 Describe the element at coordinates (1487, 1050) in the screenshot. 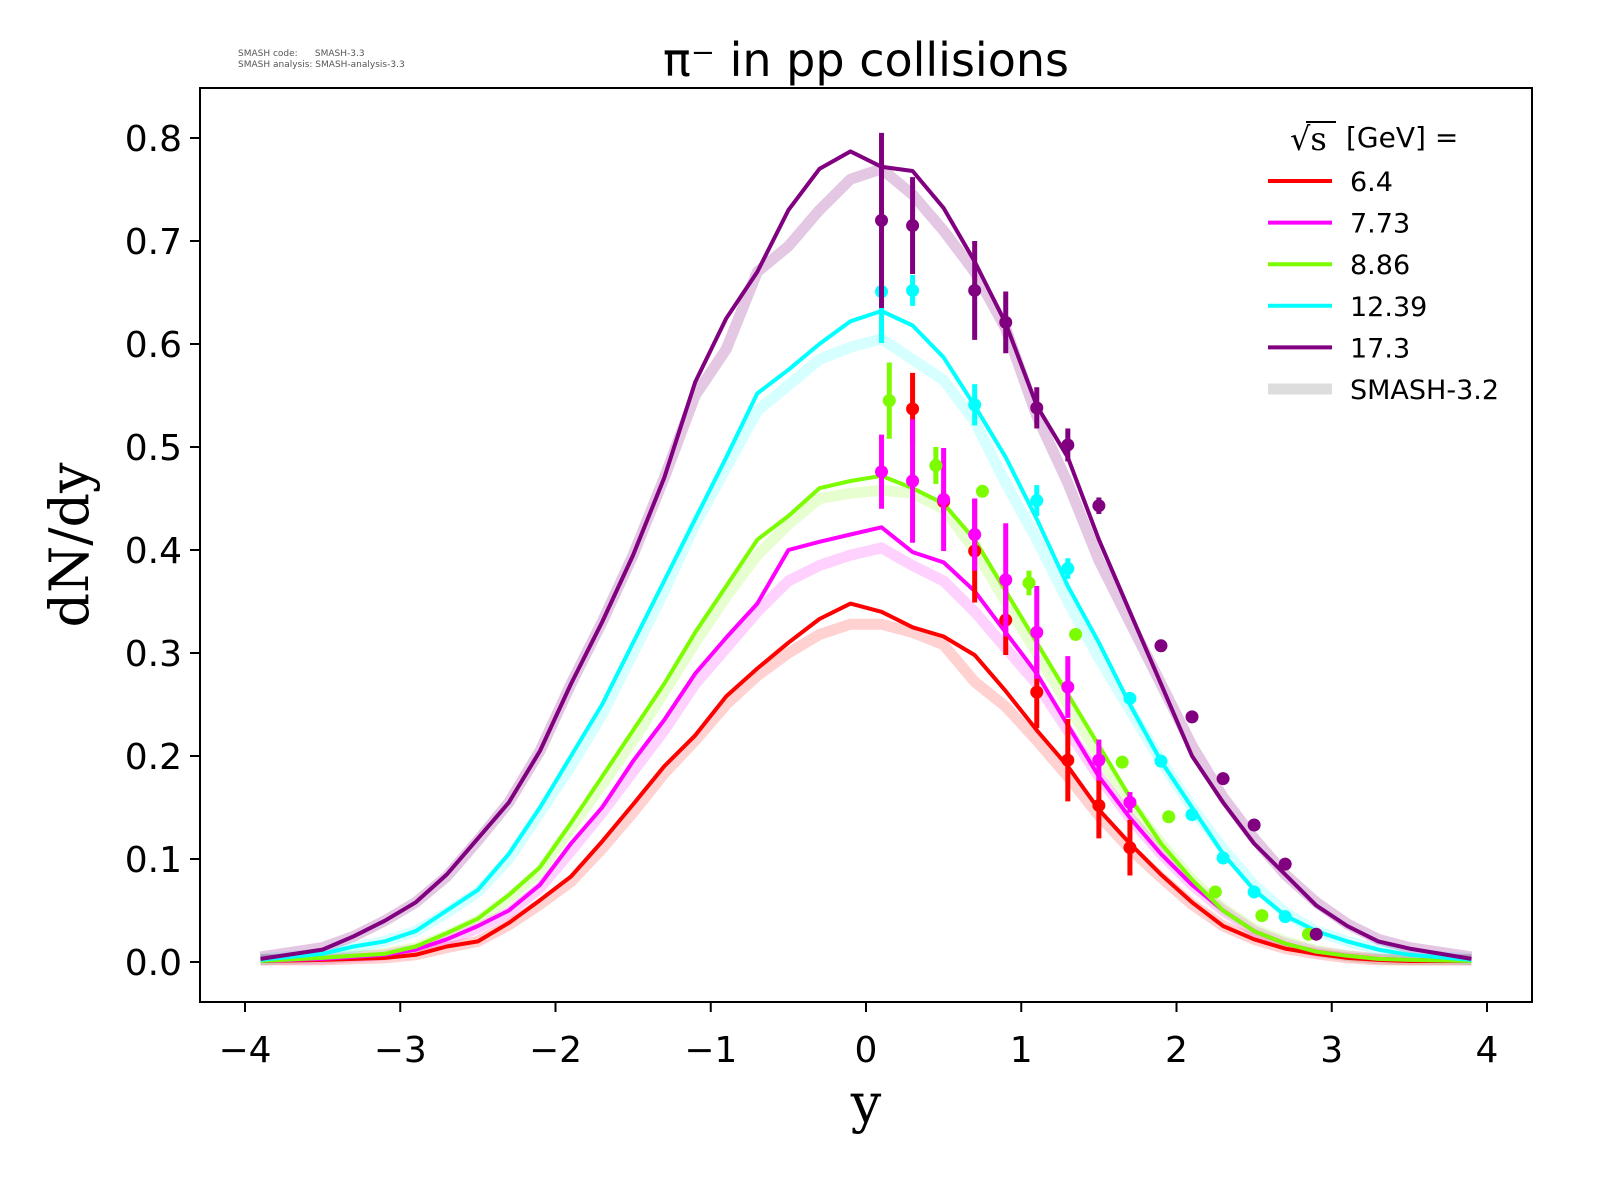

I see `x-tick-label: 4` at that location.